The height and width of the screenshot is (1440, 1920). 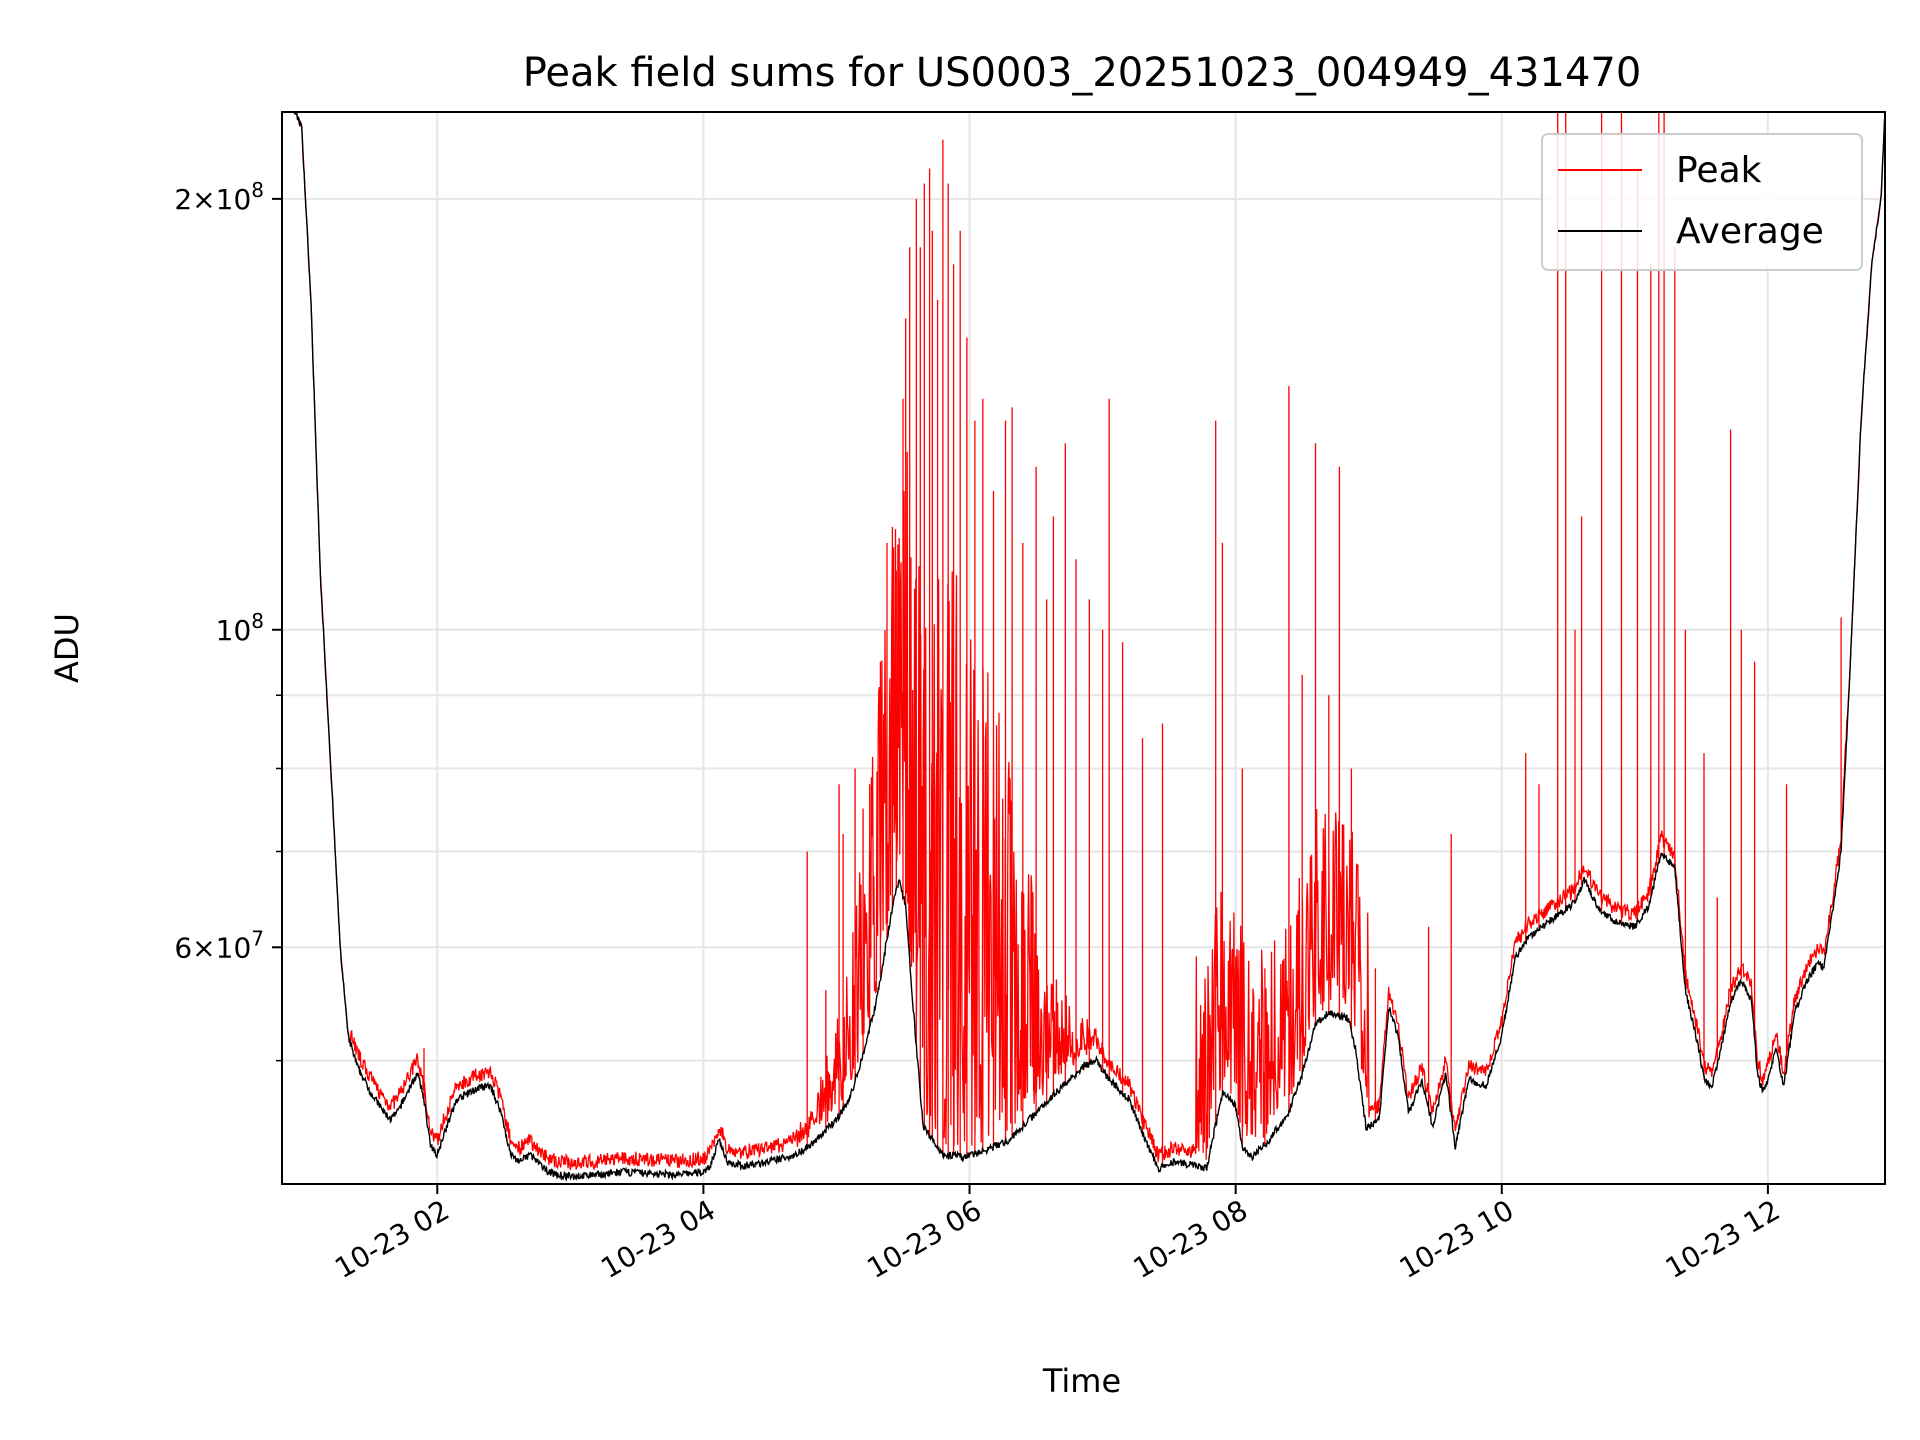 What do you see at coordinates (219, 197) in the screenshot?
I see `y-tick-label-2: 2×108` at bounding box center [219, 197].